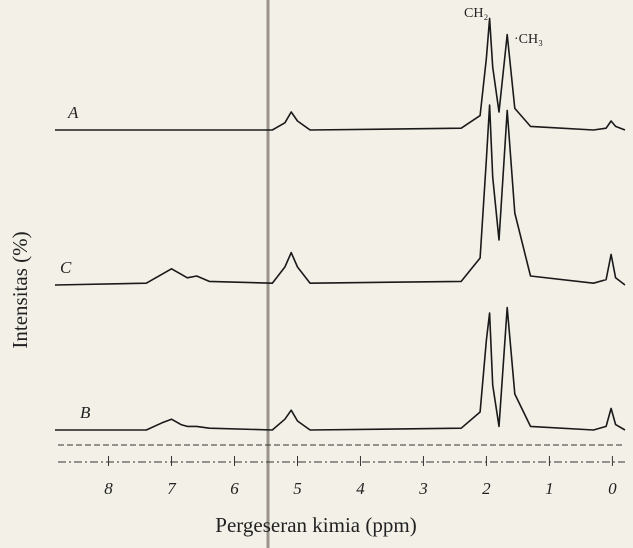  Describe the element at coordinates (234, 488) in the screenshot. I see `x-tick-label: 6` at that location.